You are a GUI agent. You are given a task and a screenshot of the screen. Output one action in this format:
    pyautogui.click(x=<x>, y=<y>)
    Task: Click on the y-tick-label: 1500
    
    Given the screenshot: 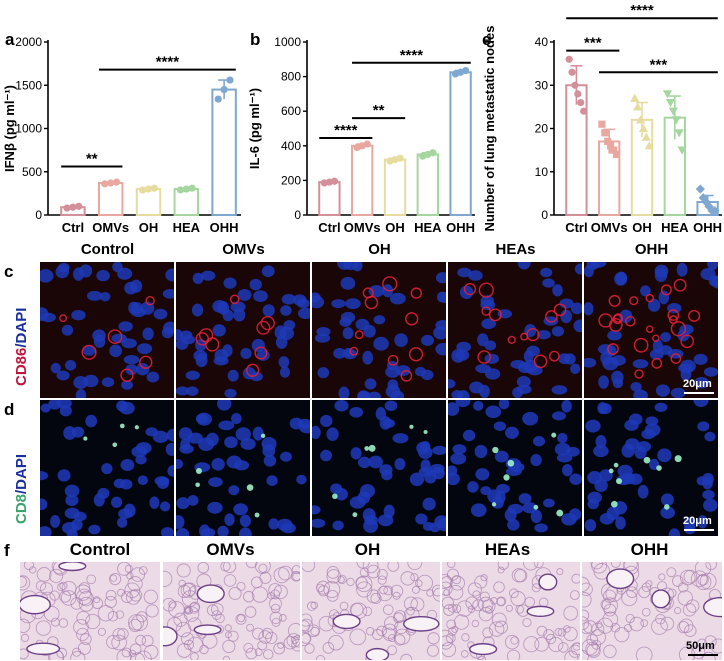 What is the action you would take?
    pyautogui.click(x=28, y=85)
    